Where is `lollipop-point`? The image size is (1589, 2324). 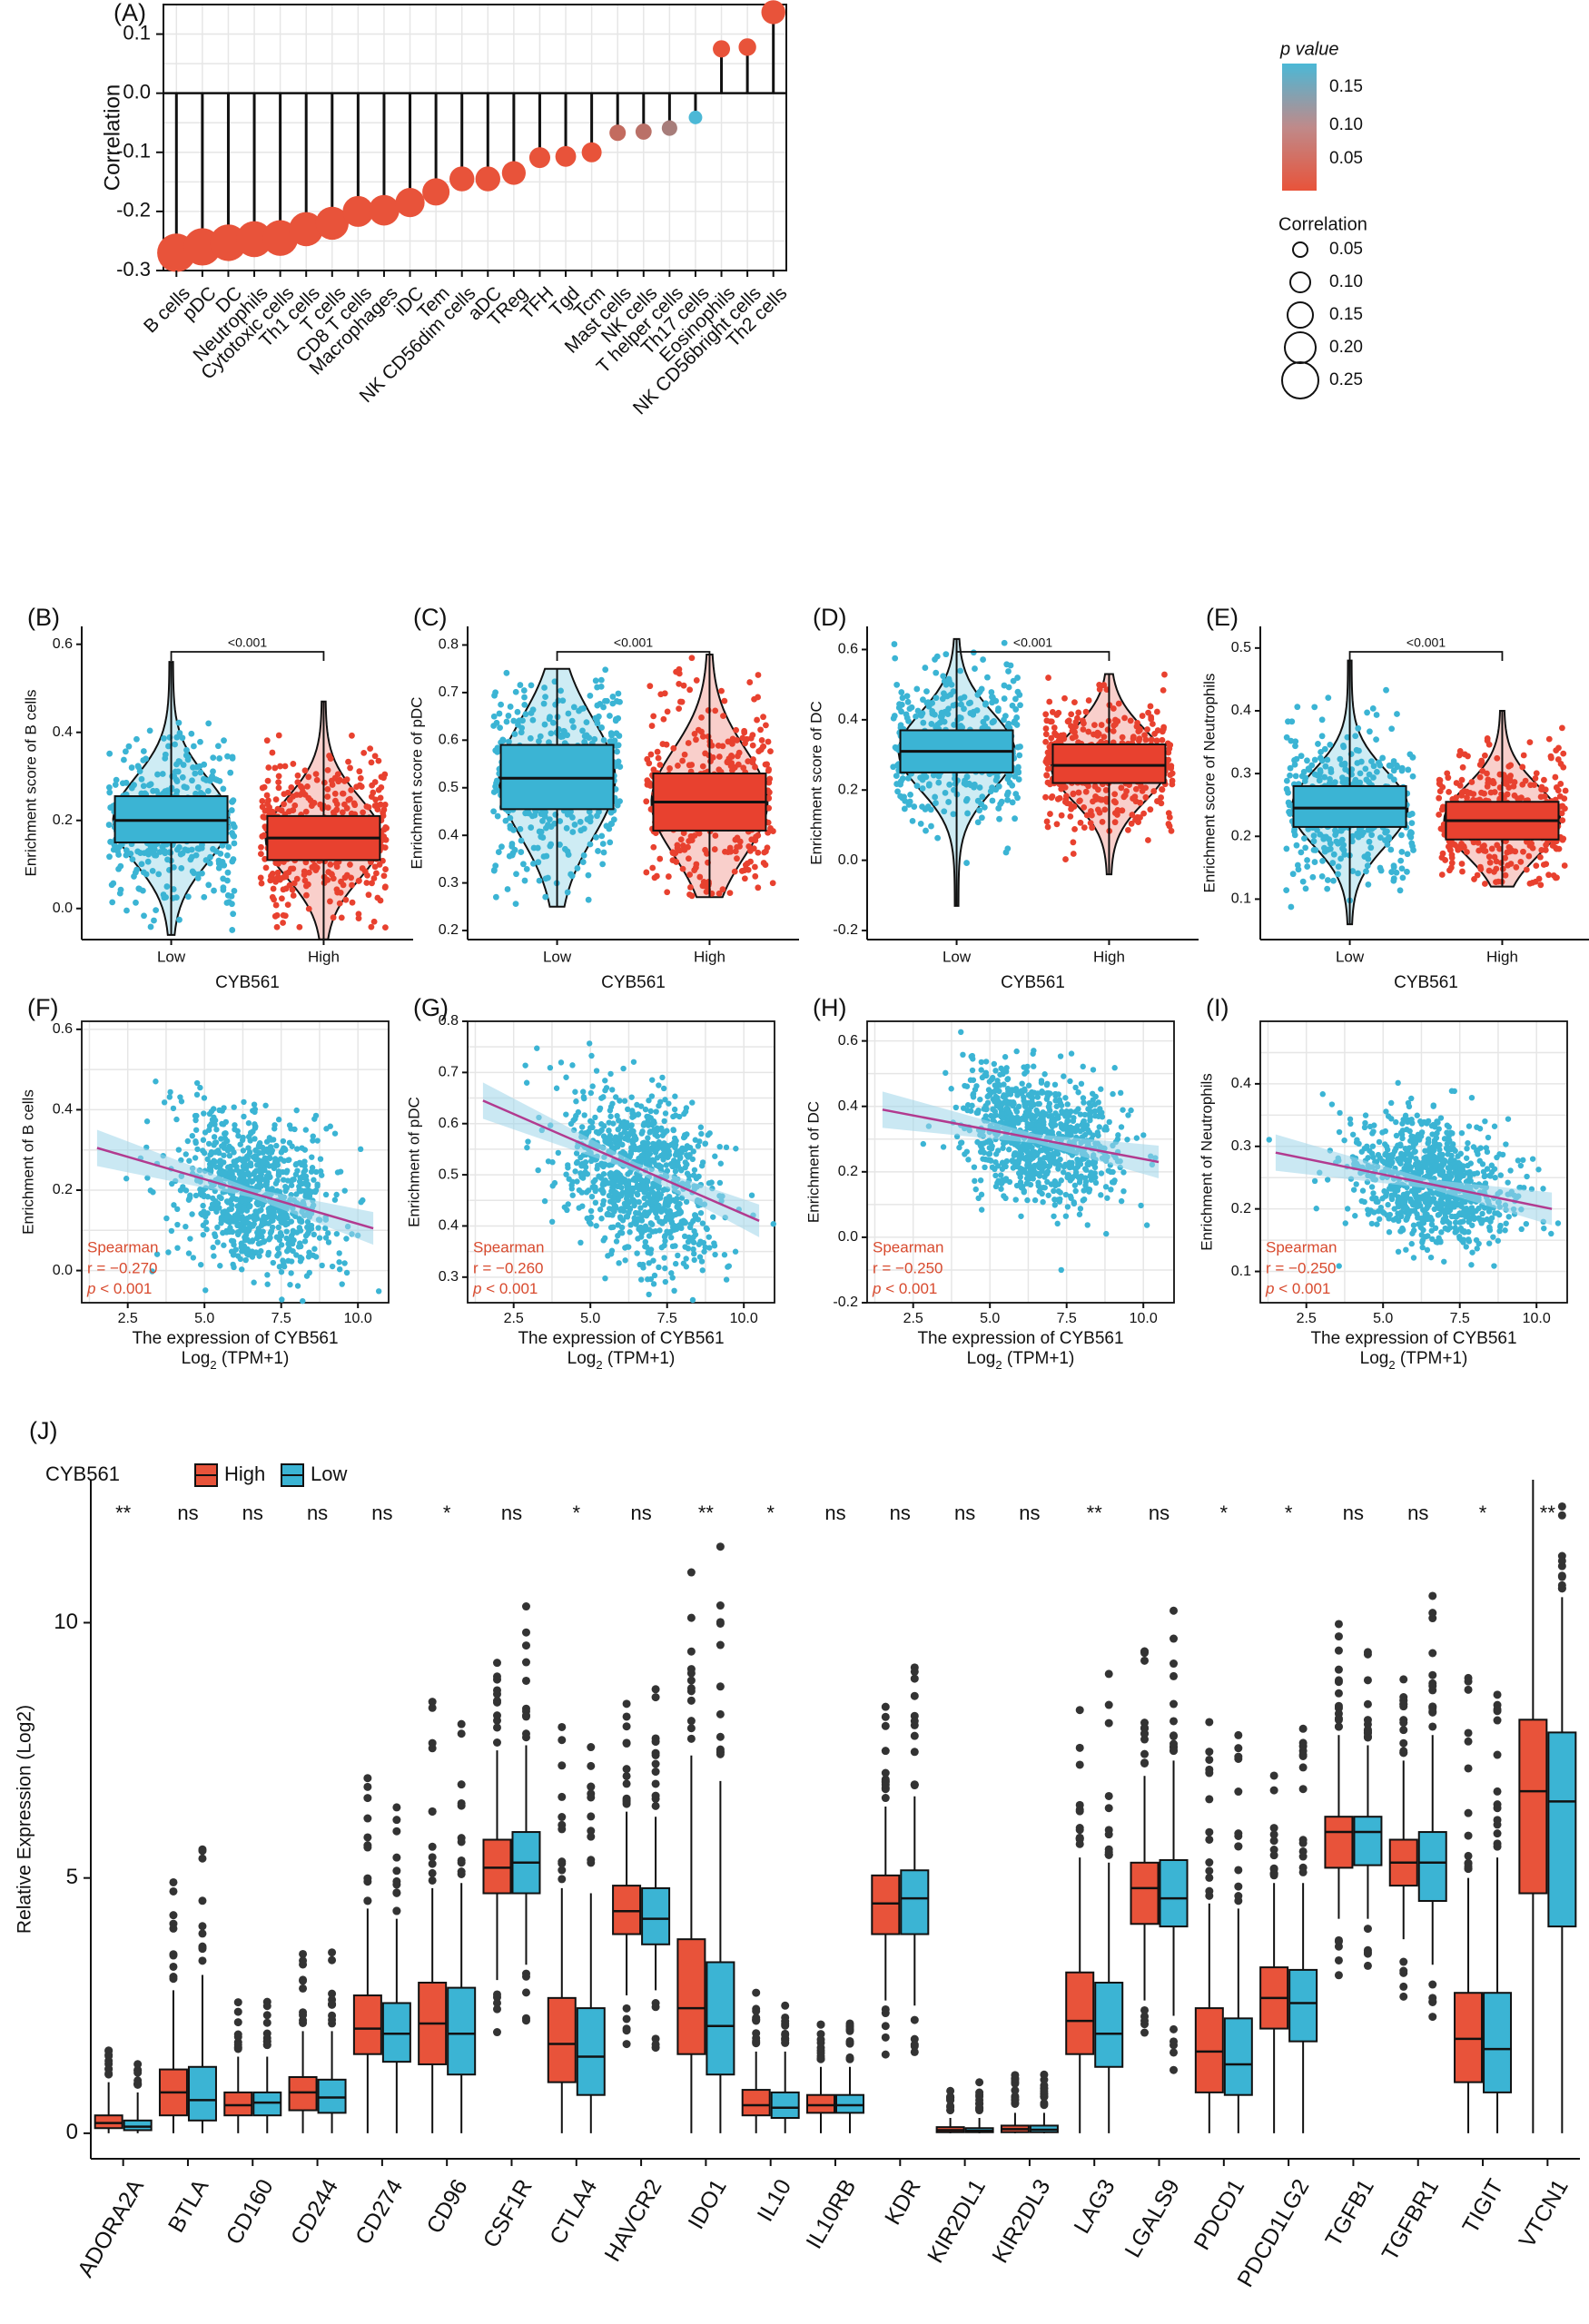
lollipop-point is located at coordinates (669, 128).